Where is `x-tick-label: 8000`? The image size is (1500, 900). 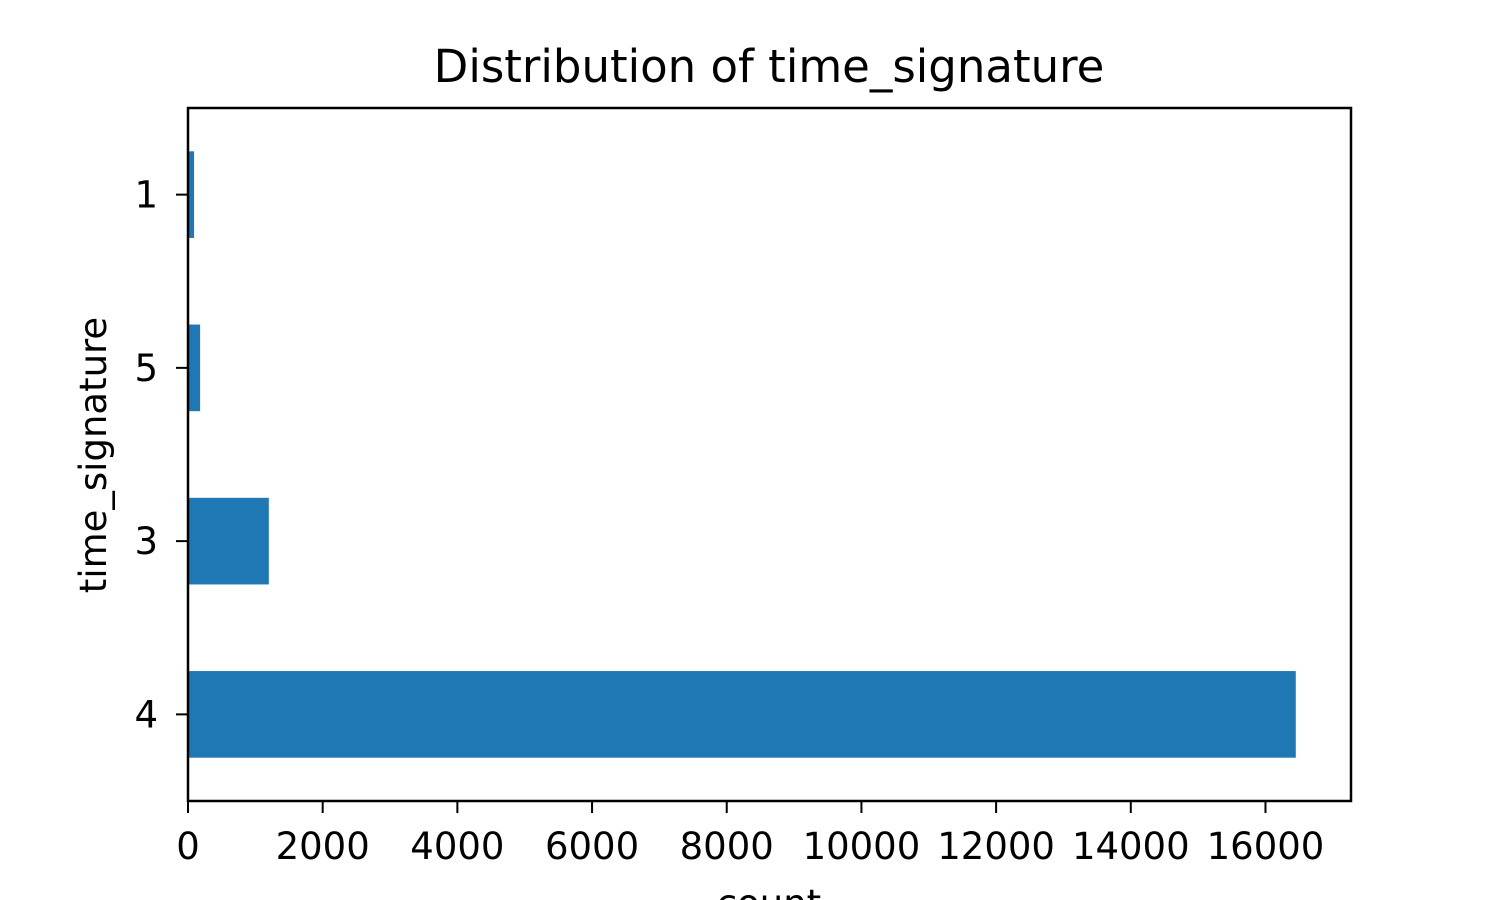 x-tick-label: 8000 is located at coordinates (727, 846).